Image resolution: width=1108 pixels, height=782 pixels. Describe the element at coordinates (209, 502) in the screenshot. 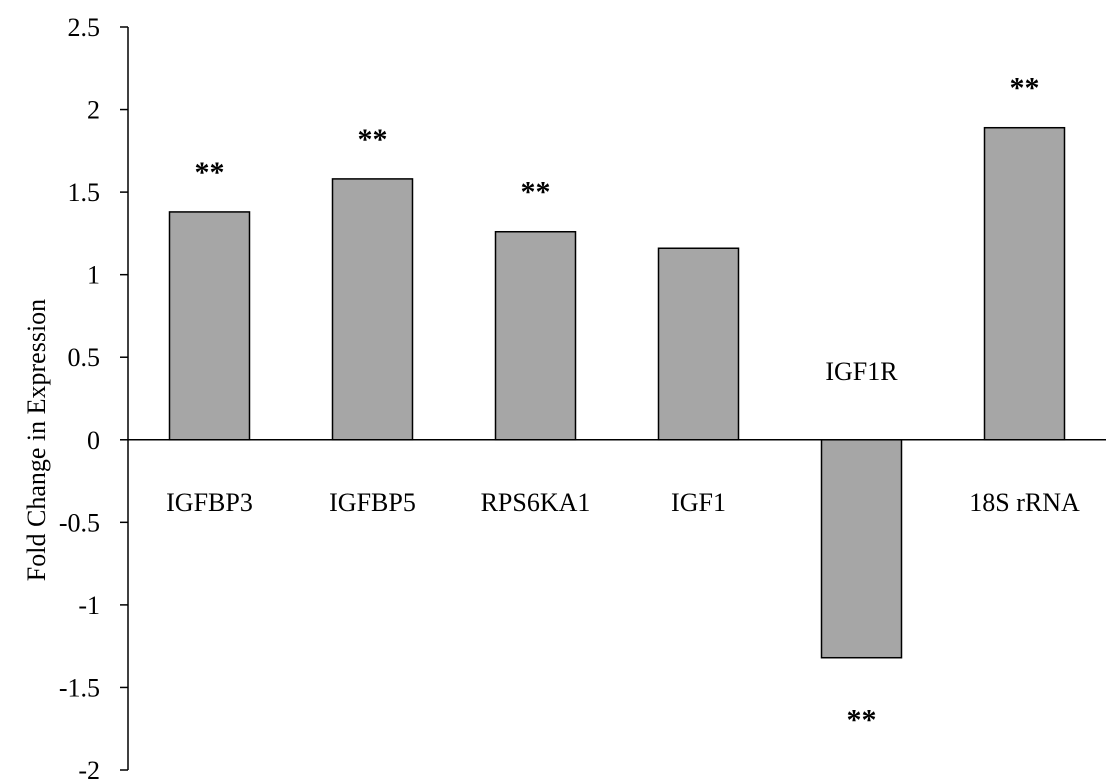

I see `category-label: IGFBP3` at that location.